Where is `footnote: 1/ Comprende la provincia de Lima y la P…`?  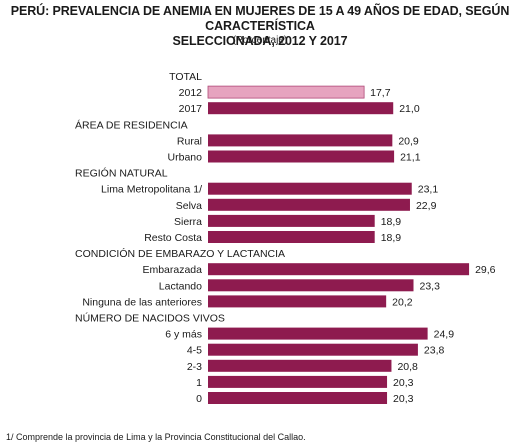
footnote: 1/ Comprende la provincia de Lima y la P… is located at coordinates (156, 437).